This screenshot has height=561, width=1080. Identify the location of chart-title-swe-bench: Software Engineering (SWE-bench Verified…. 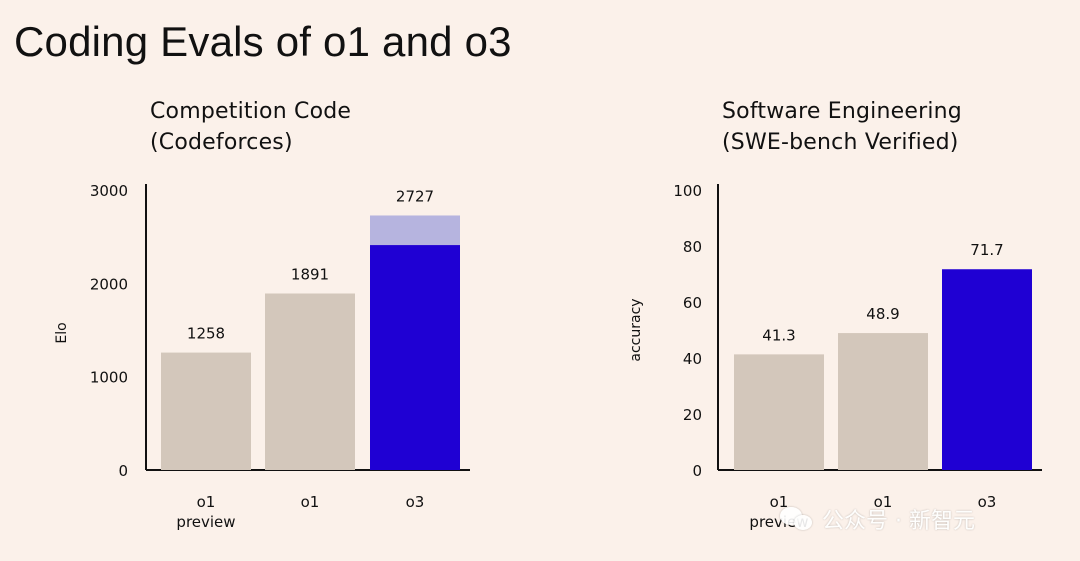
(842, 127).